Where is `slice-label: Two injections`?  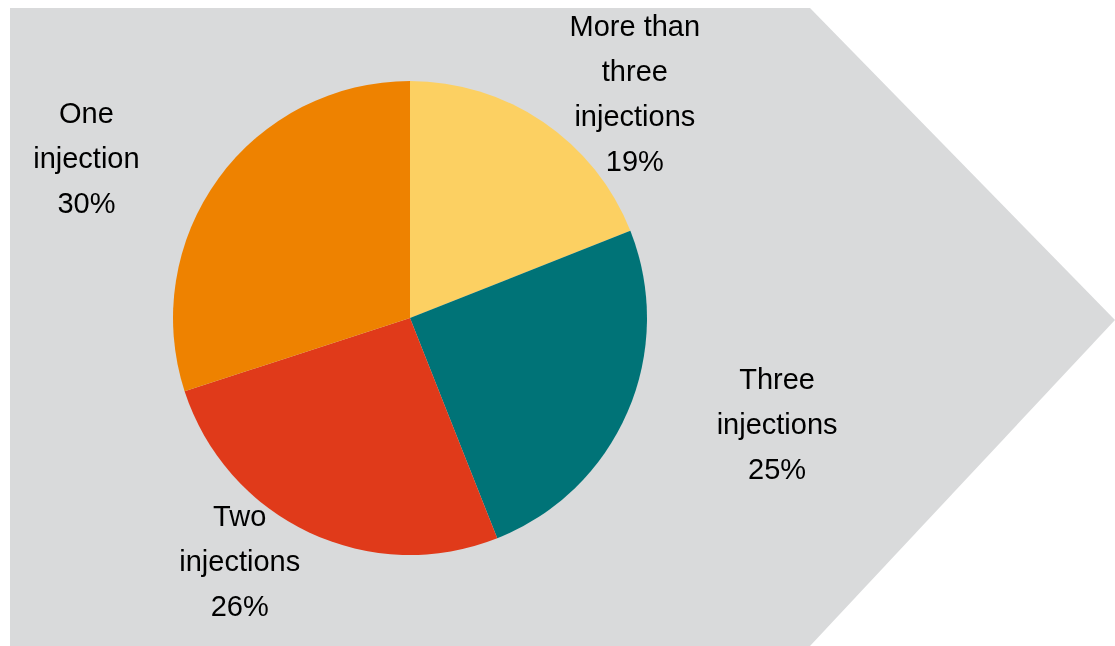
slice-label: Two injections is located at coordinates (240, 539).